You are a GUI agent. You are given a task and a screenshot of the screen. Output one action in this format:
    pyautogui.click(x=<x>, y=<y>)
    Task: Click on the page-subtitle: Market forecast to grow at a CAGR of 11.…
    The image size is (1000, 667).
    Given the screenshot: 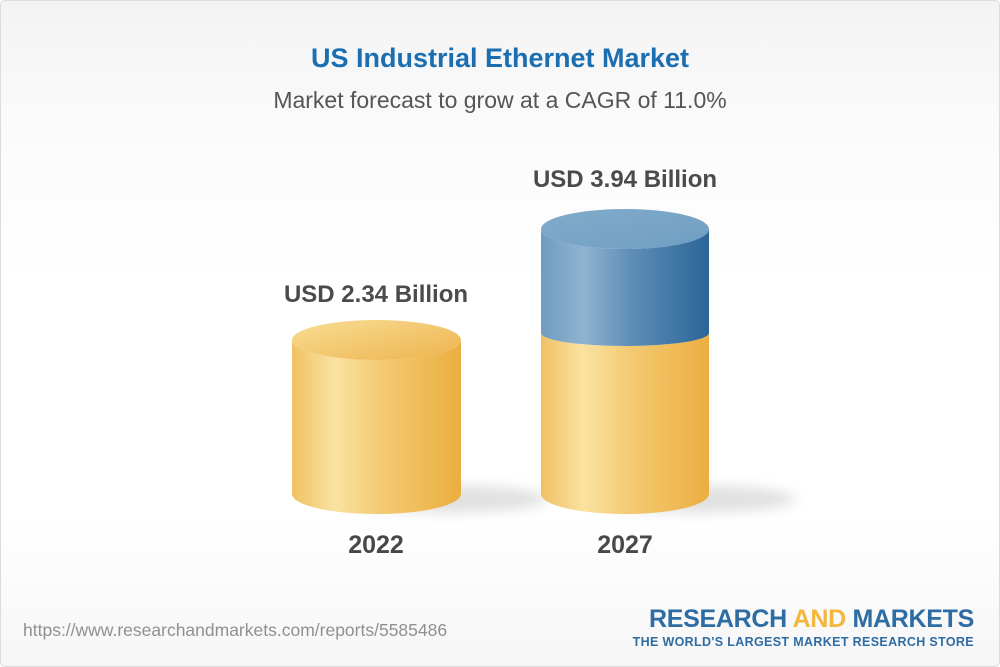 What is the action you would take?
    pyautogui.click(x=500, y=100)
    